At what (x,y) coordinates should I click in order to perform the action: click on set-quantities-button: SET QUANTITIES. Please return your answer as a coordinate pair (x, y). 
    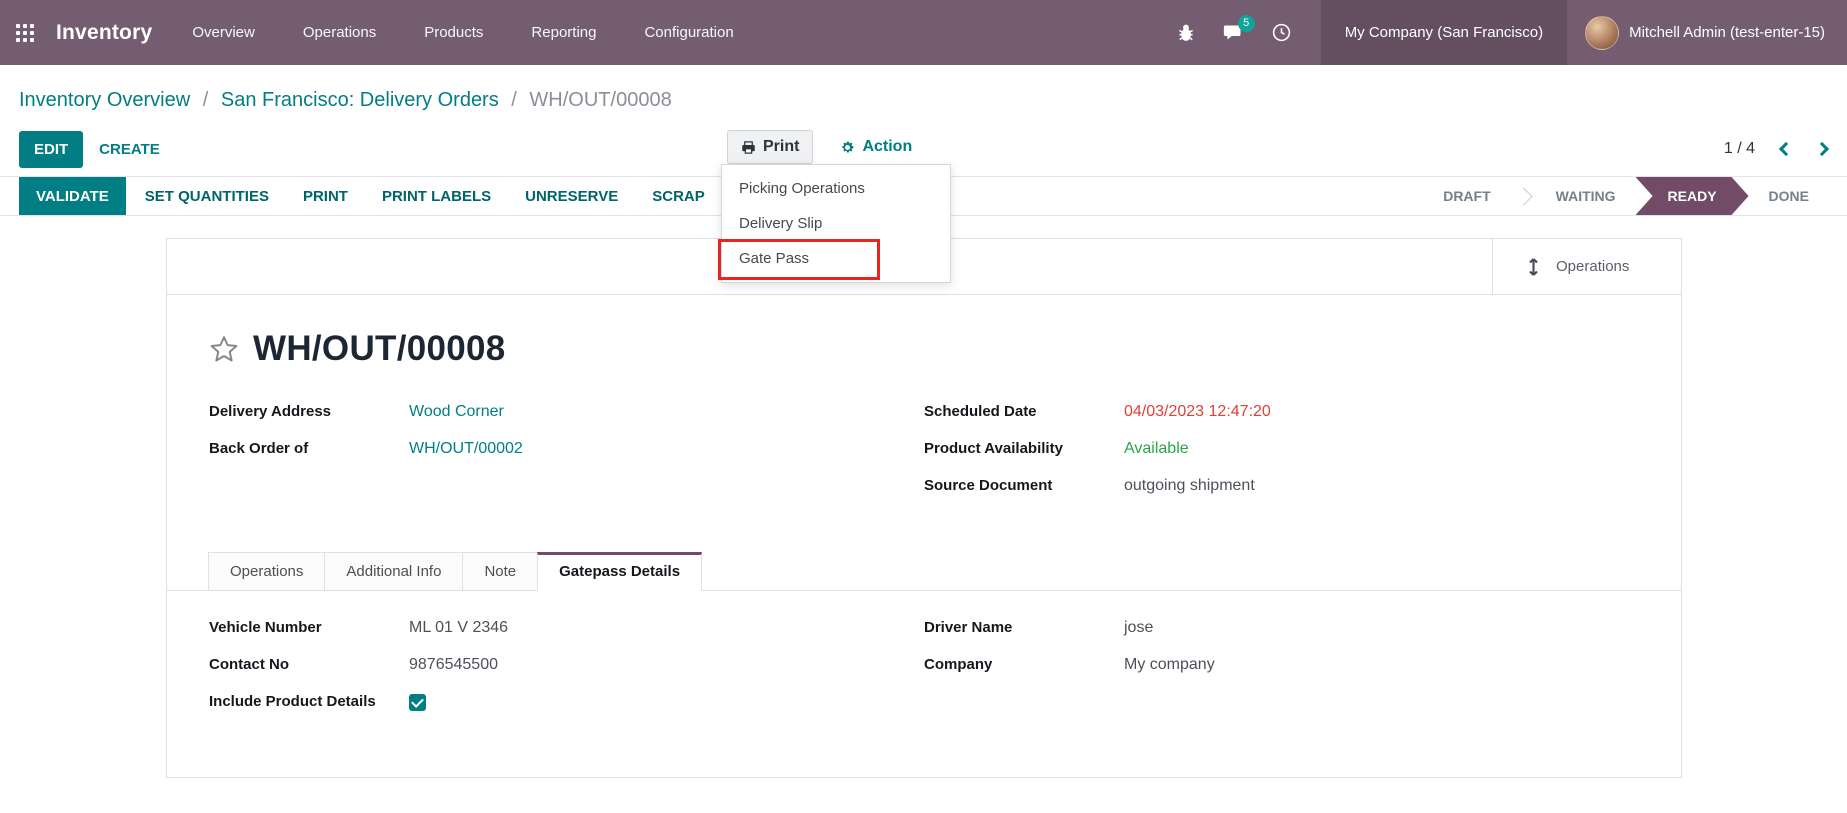
    Looking at the image, I should click on (207, 196).